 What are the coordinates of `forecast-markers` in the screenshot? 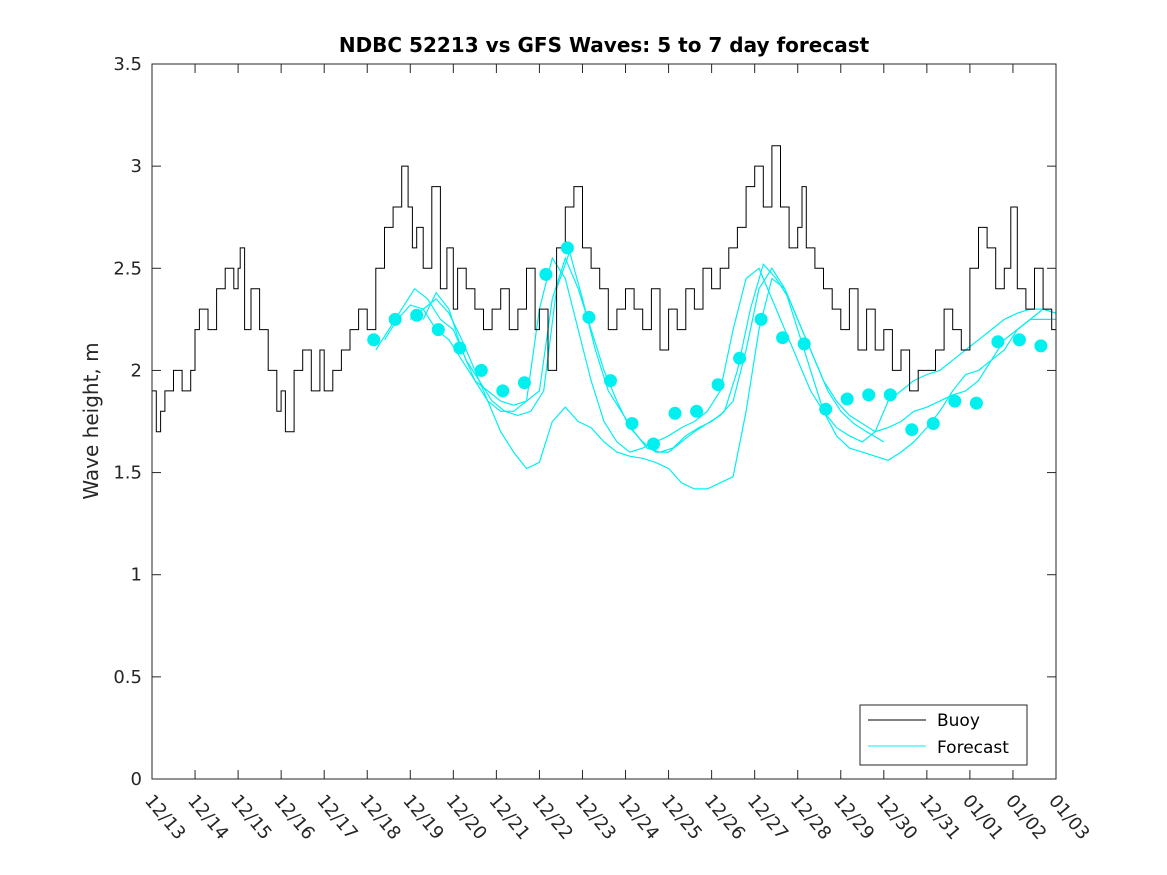 It's located at (707, 346).